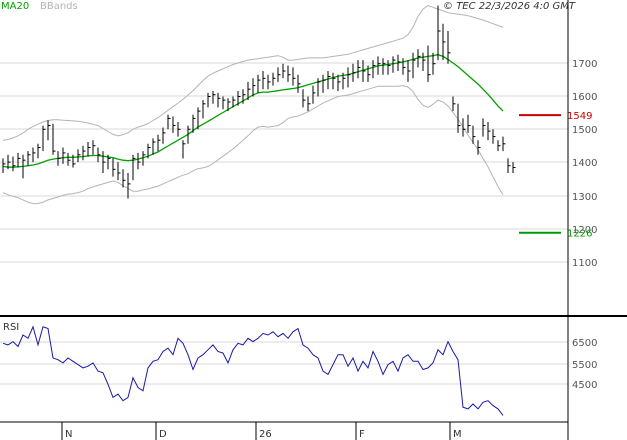 The image size is (627, 440). I want to click on ma20-legend: MA20, so click(15, 6).